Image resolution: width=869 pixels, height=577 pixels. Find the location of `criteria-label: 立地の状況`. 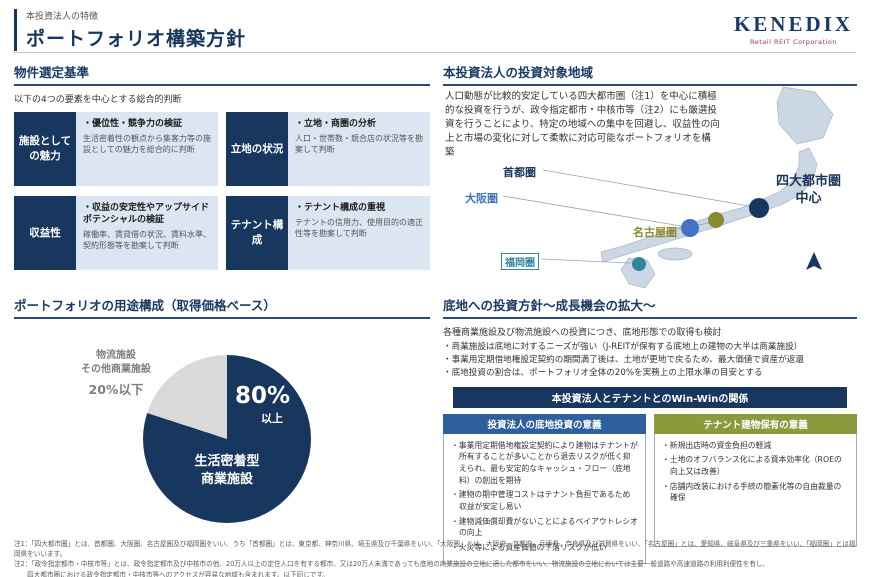

criteria-label: 立地の状況 is located at coordinates (257, 149).